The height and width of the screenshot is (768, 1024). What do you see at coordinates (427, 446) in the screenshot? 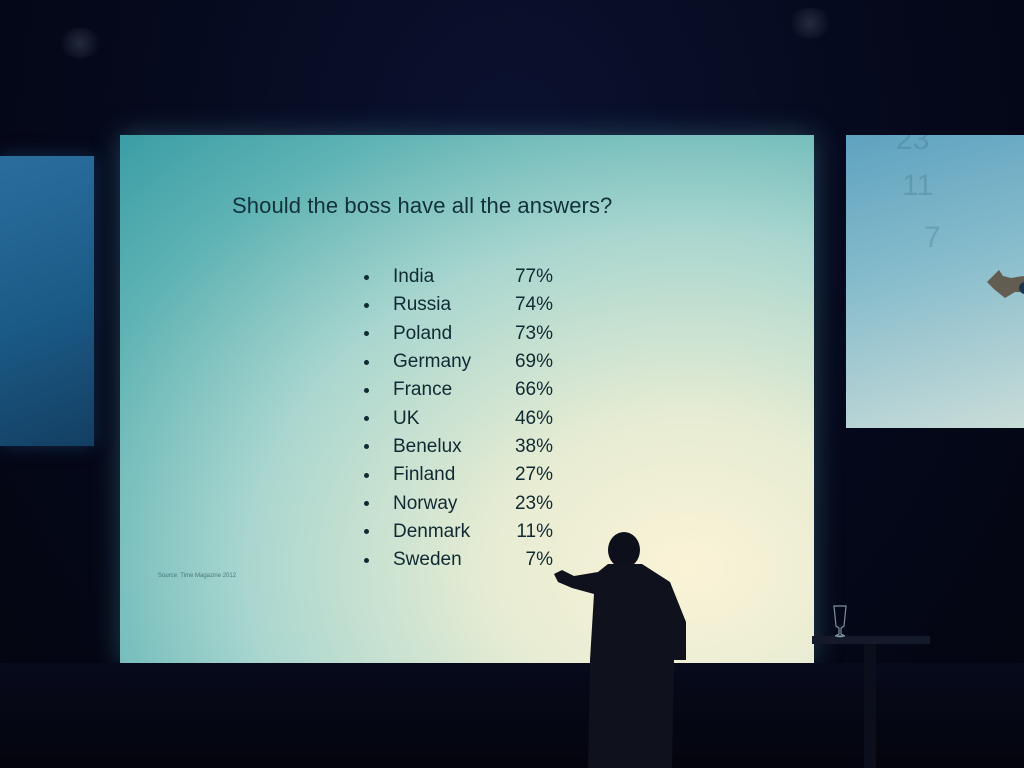
I see `country-name: Benelux` at bounding box center [427, 446].